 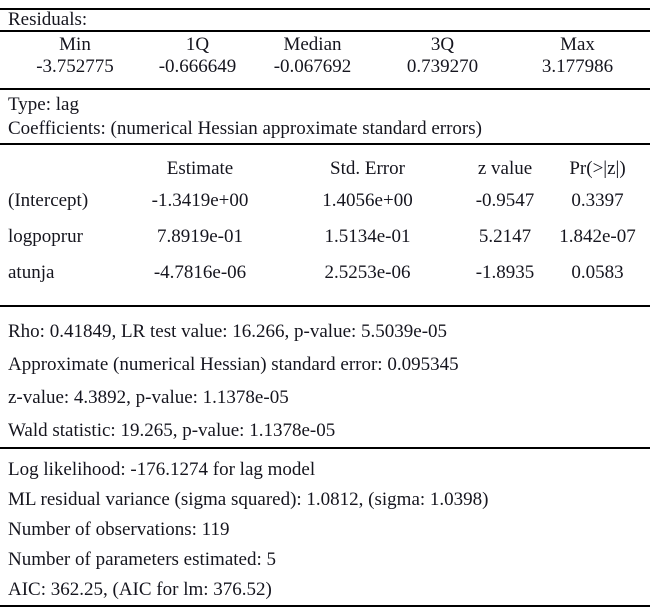 What do you see at coordinates (442, 44) in the screenshot?
I see `residual-col-header-3q: 3Q` at bounding box center [442, 44].